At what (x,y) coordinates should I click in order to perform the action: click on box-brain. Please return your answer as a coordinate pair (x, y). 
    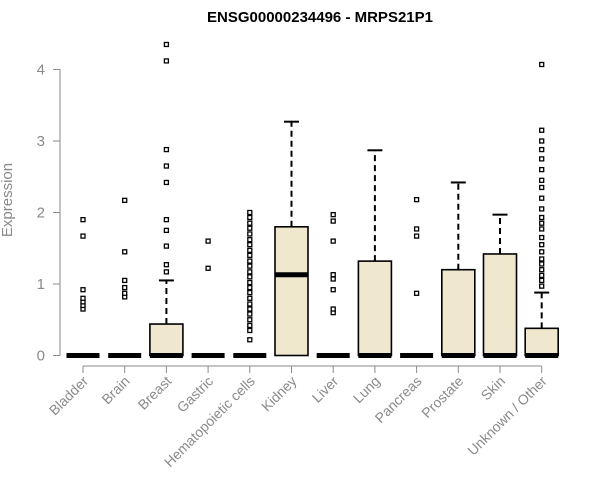
    Looking at the image, I should click on (125, 277).